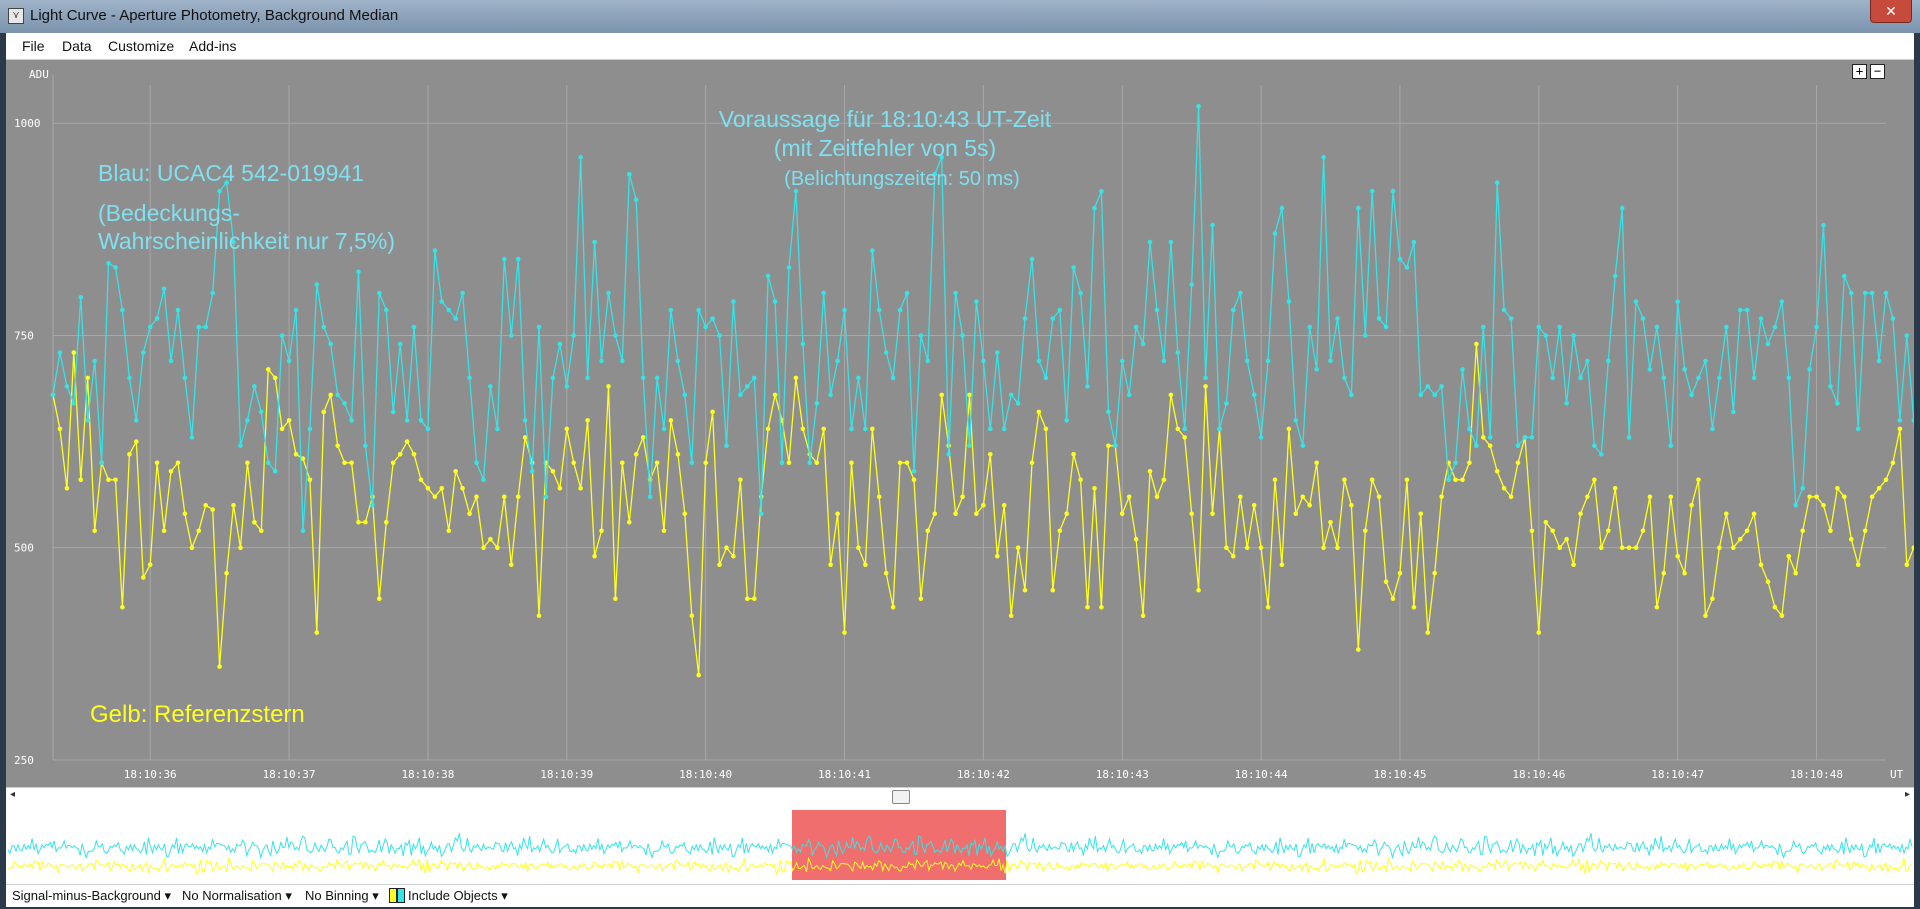 Image resolution: width=1920 pixels, height=909 pixels. I want to click on normalisation-dropdown: No Normalisation ▾, so click(237, 895).